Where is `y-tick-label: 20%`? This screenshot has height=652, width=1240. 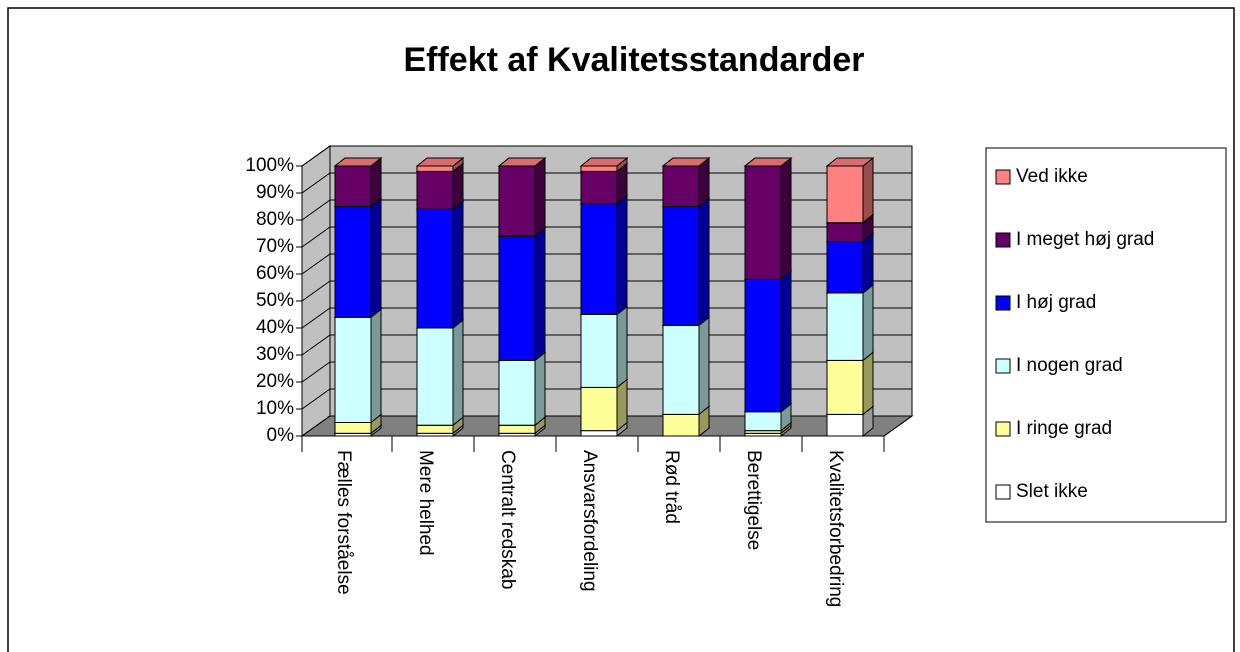
y-tick-label: 20% is located at coordinates (275, 381).